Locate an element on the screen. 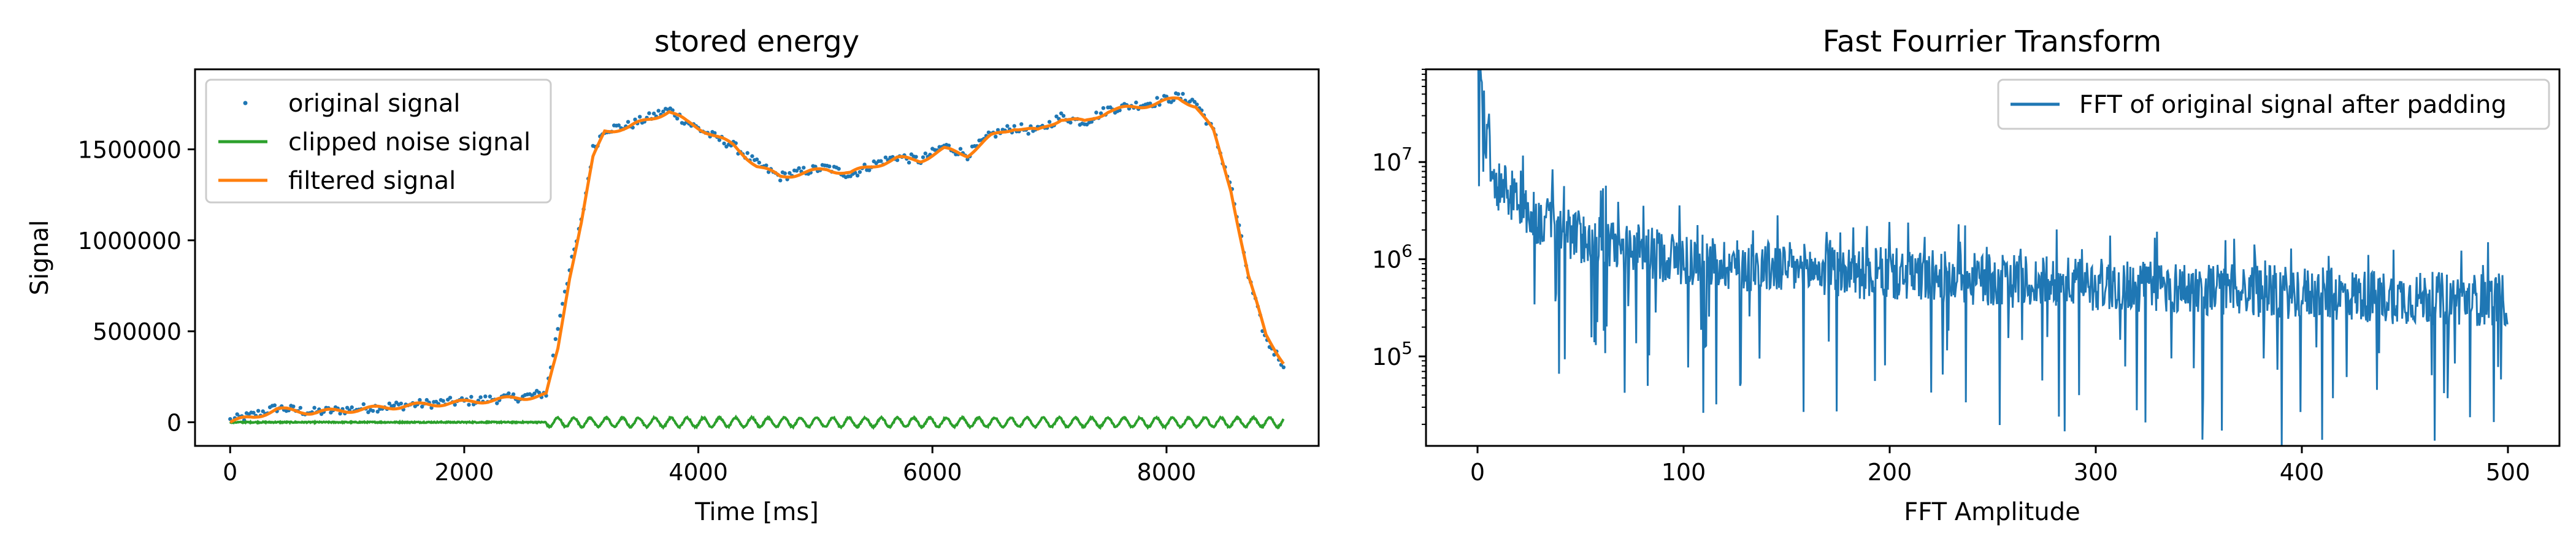 This screenshot has width=2576, height=552. legend-label: original signal is located at coordinates (374, 104).